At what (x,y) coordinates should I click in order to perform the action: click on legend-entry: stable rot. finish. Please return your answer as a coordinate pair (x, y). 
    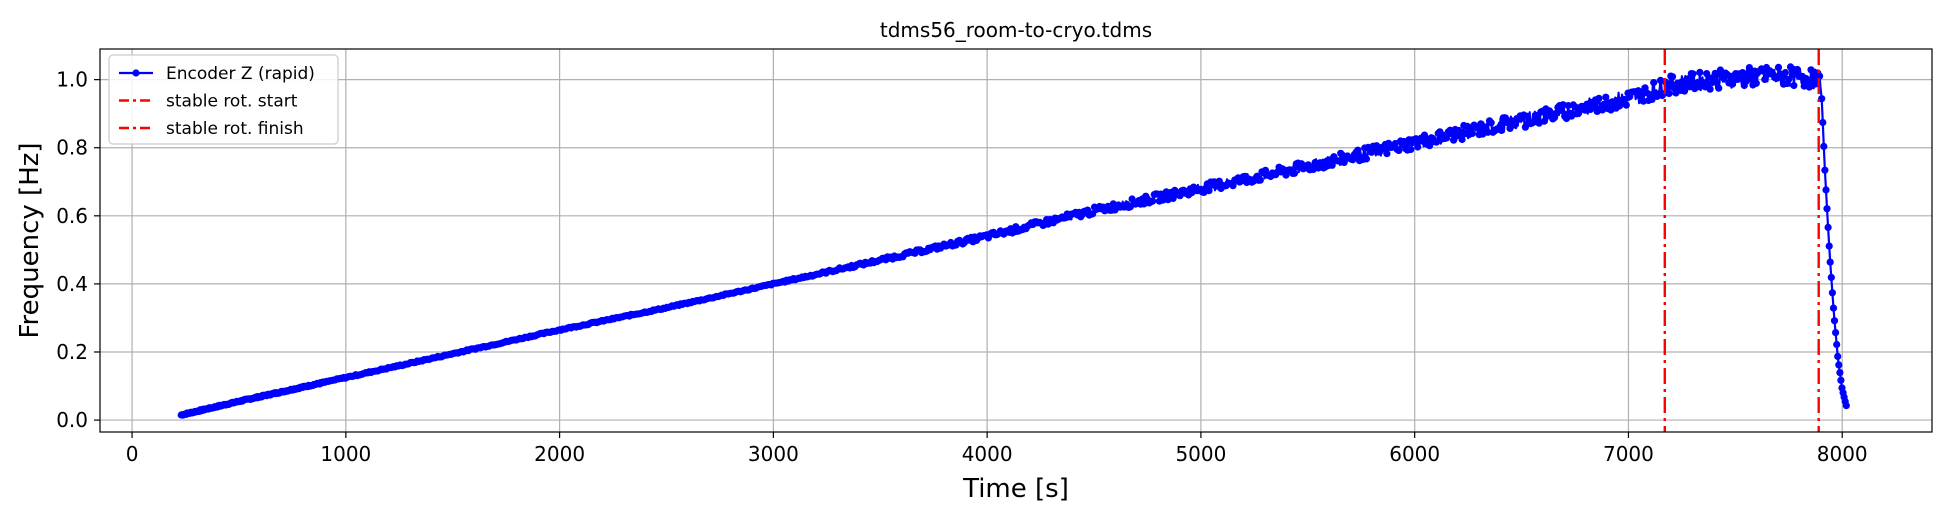
    Looking at the image, I should click on (211, 129).